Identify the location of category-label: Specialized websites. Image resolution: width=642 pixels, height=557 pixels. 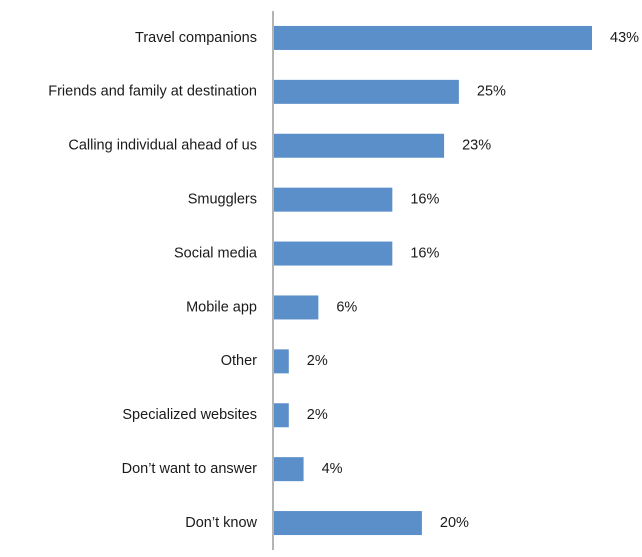
(189, 415).